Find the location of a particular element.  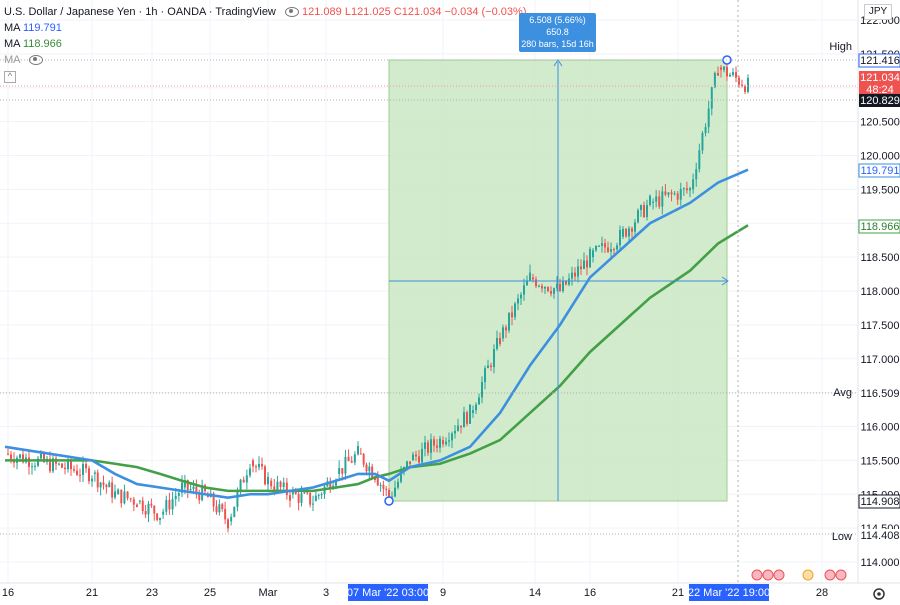

settings-gear-icon is located at coordinates (879, 594).